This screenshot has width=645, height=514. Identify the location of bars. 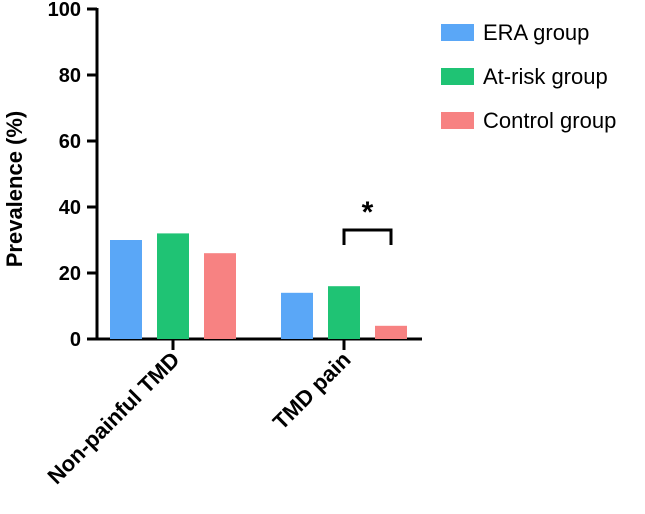
(258, 286).